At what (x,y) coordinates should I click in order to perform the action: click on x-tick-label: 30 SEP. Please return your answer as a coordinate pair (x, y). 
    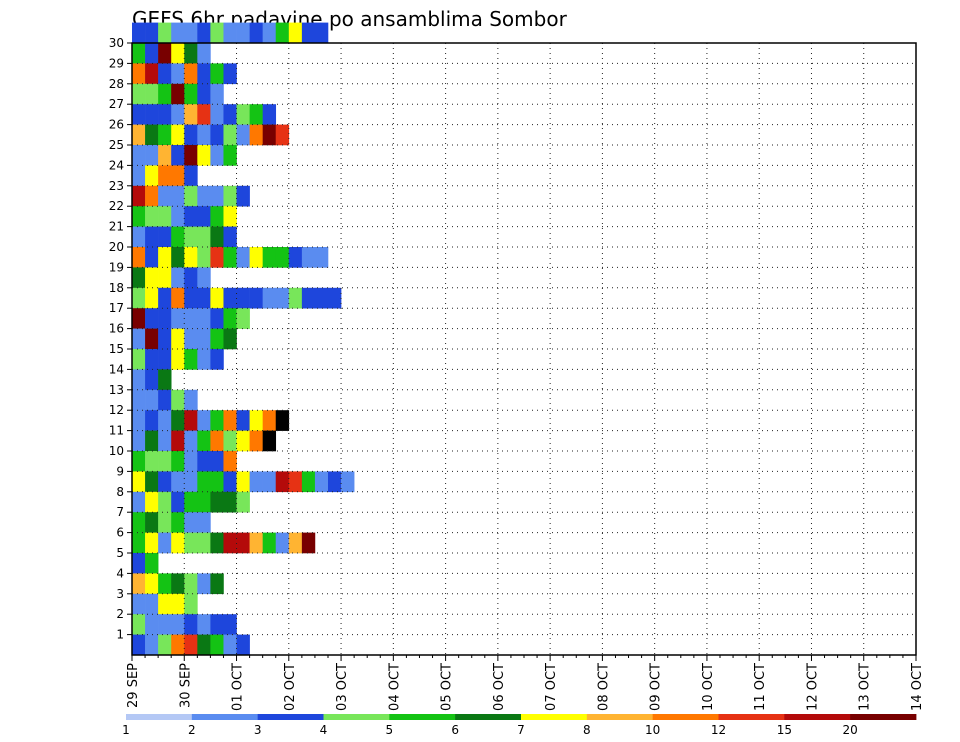
    Looking at the image, I should click on (185, 685).